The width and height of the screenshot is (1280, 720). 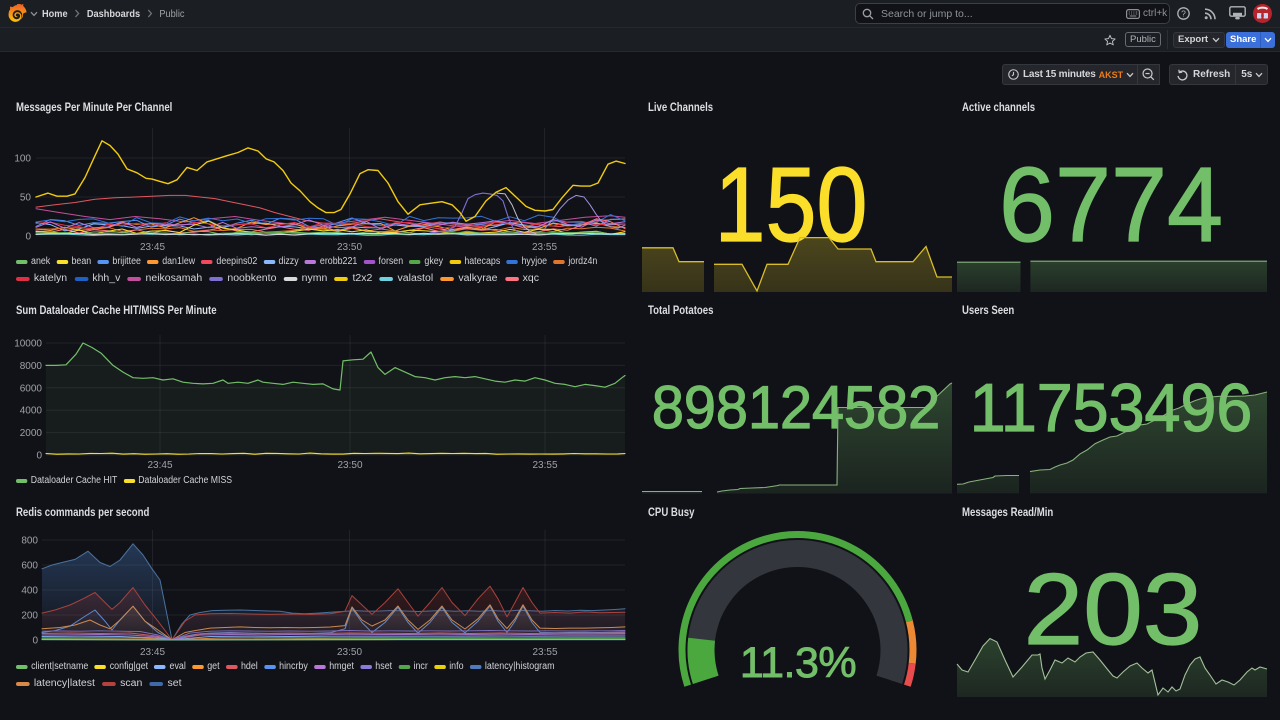 I want to click on svg-text: 400, so click(x=29, y=591).